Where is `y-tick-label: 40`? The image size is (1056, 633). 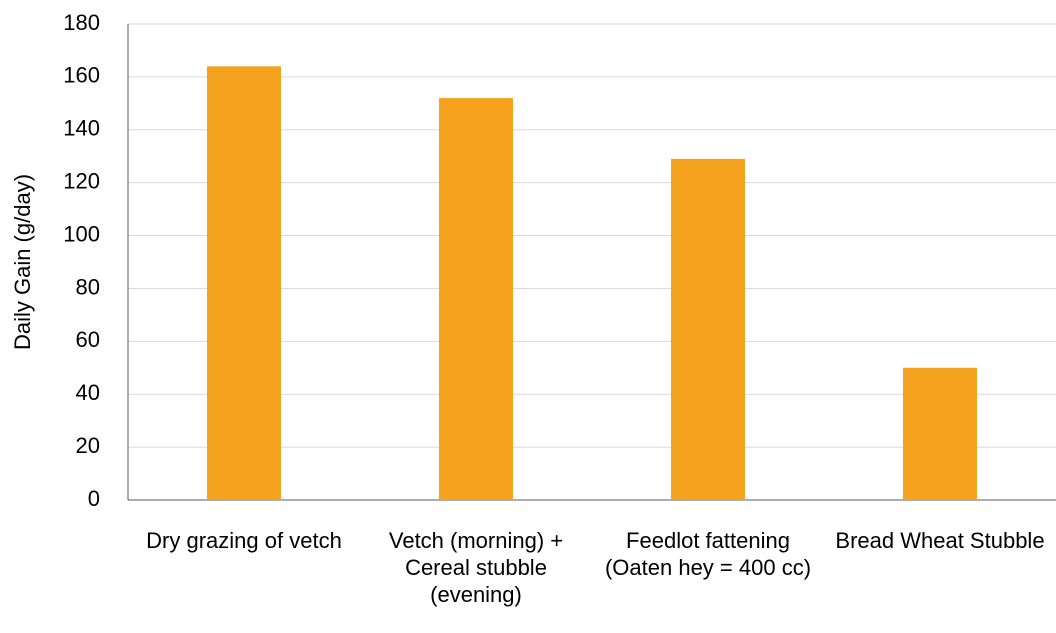
y-tick-label: 40 is located at coordinates (88, 392).